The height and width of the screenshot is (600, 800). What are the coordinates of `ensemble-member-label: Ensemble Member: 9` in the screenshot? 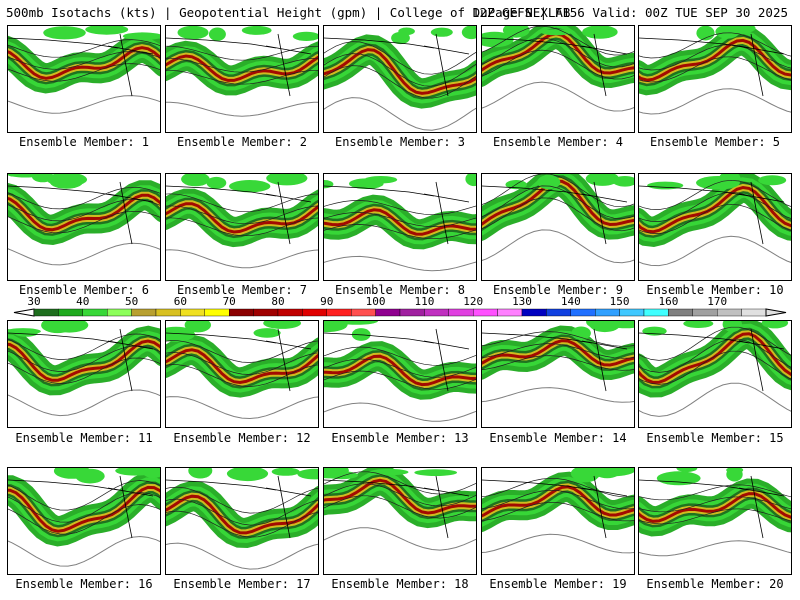 It's located at (558, 290).